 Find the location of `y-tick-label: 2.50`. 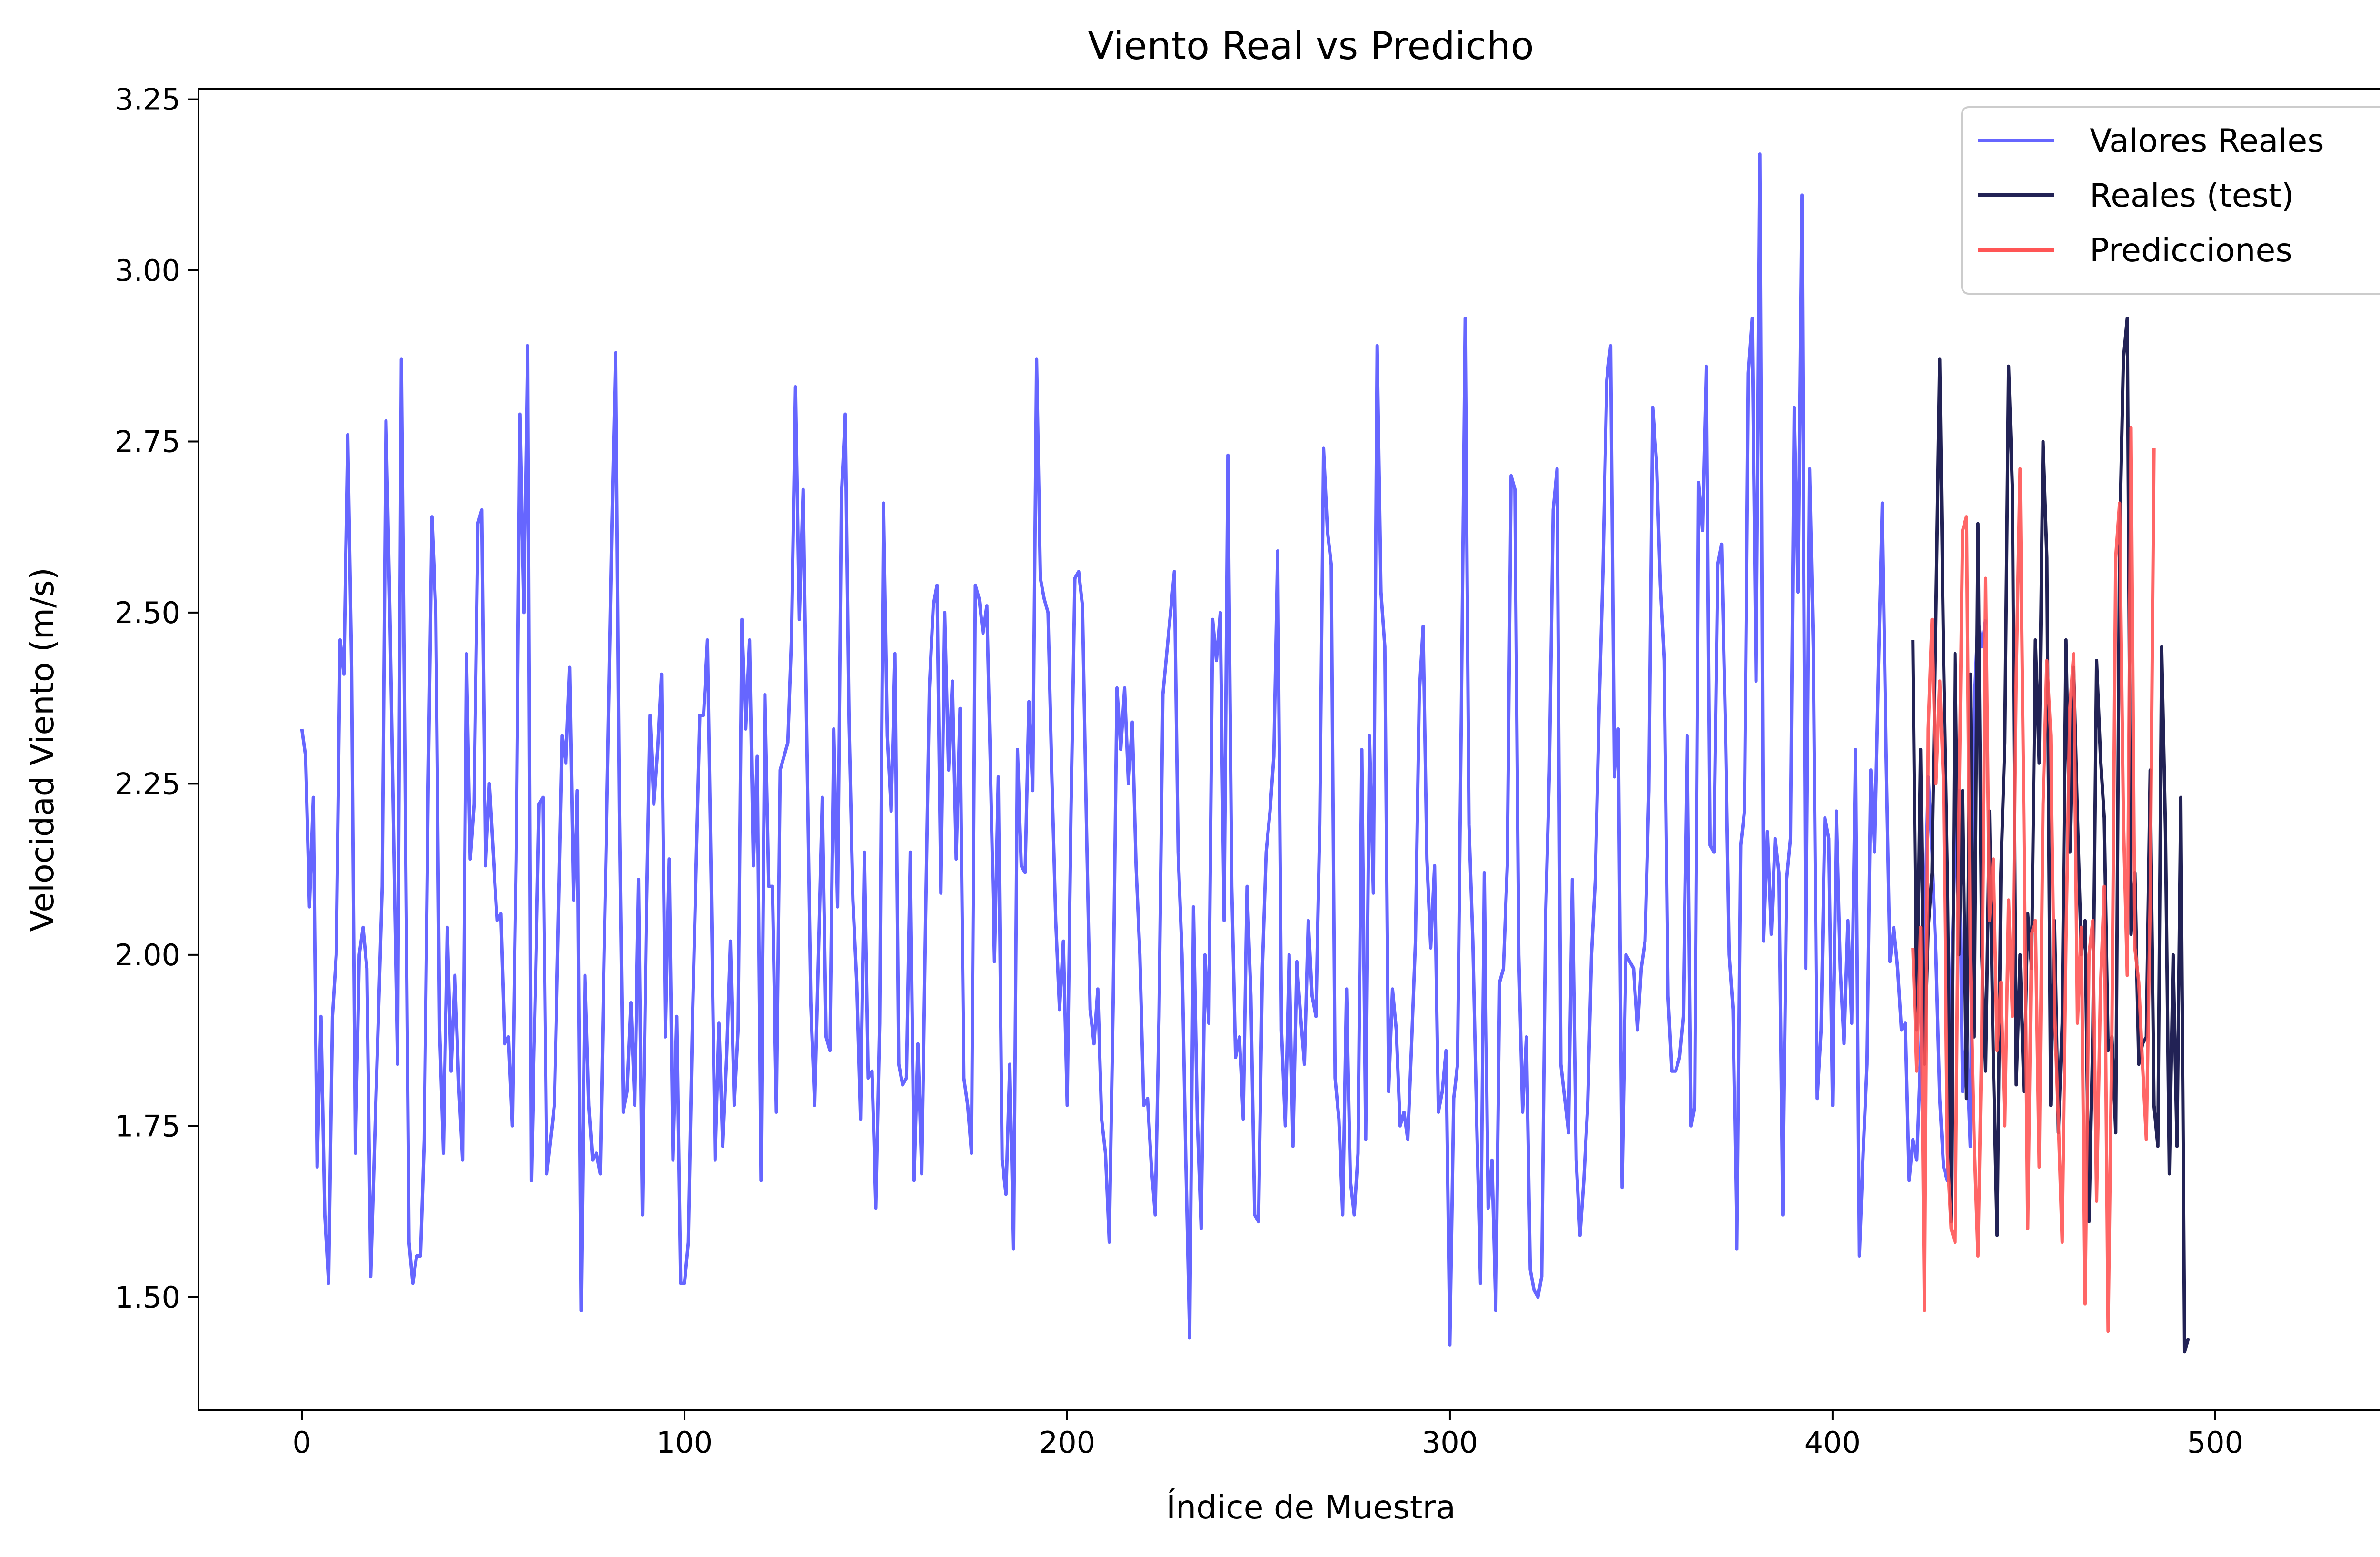

y-tick-label: 2.50 is located at coordinates (147, 612).